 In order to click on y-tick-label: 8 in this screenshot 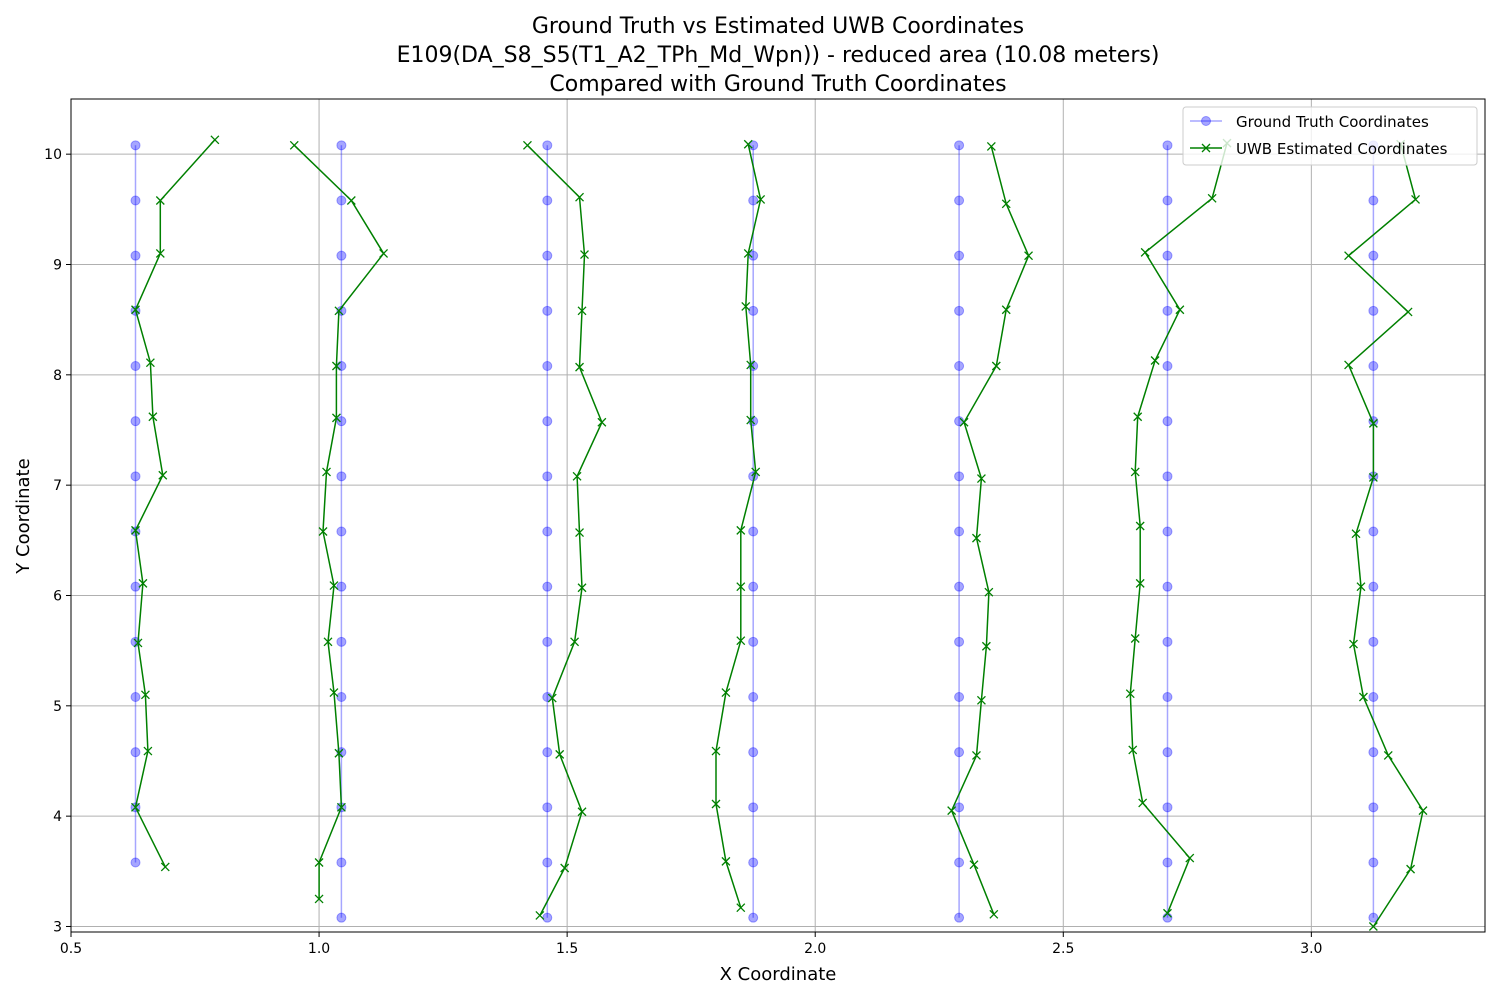, I will do `click(57, 376)`.